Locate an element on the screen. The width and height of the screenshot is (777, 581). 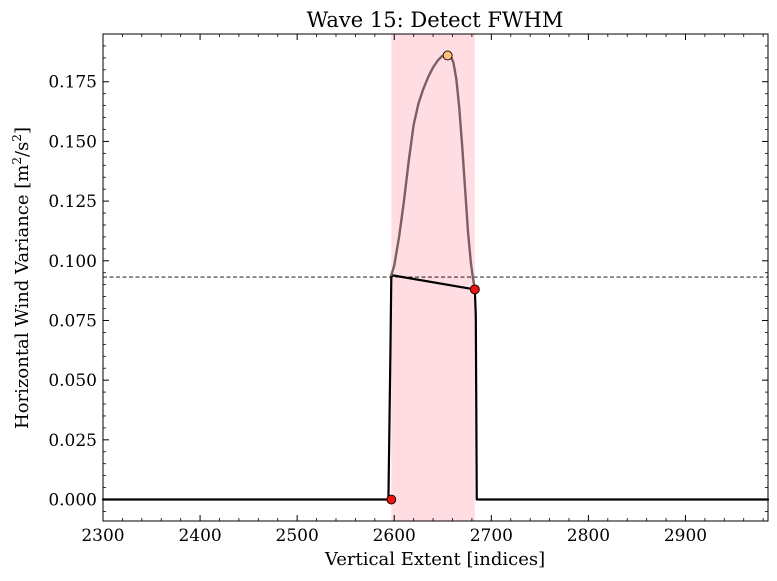
y-axis-label: Horizontal Wind Variance [m2/s2] is located at coordinates (21, 278).